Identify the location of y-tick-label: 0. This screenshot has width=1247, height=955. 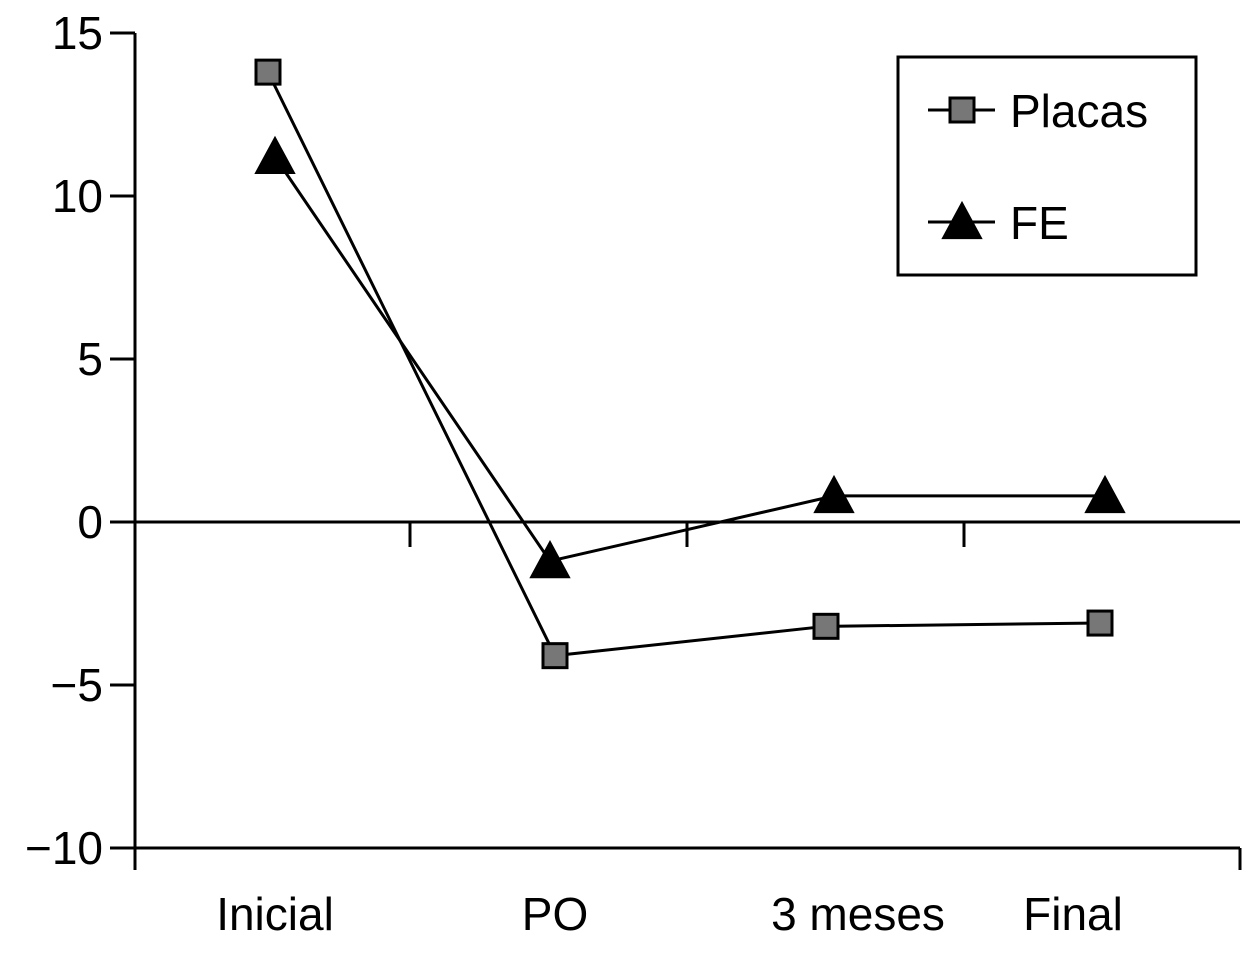
(90, 522).